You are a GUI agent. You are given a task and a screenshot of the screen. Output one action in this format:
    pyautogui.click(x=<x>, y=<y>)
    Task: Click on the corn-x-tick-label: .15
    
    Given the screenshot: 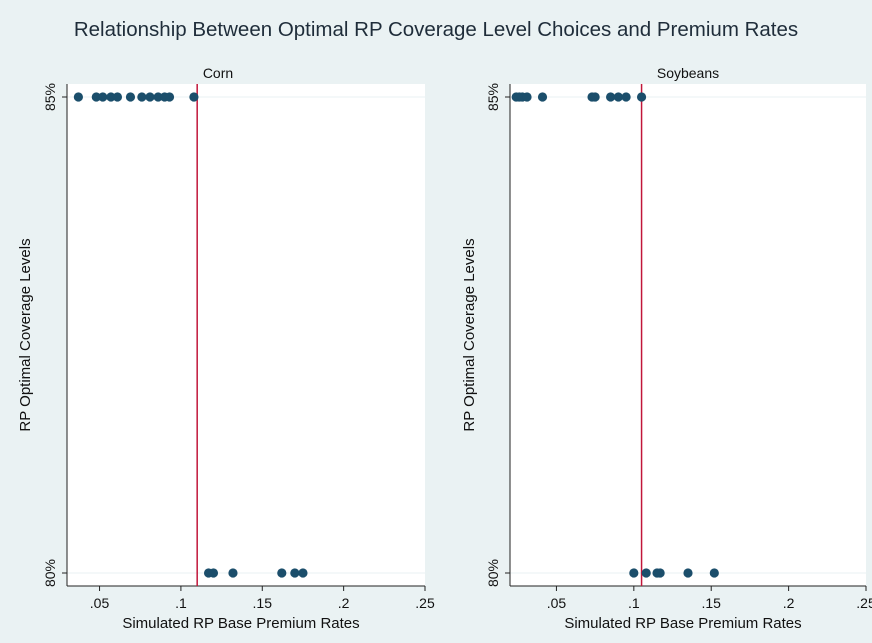 What is the action you would take?
    pyautogui.click(x=263, y=603)
    